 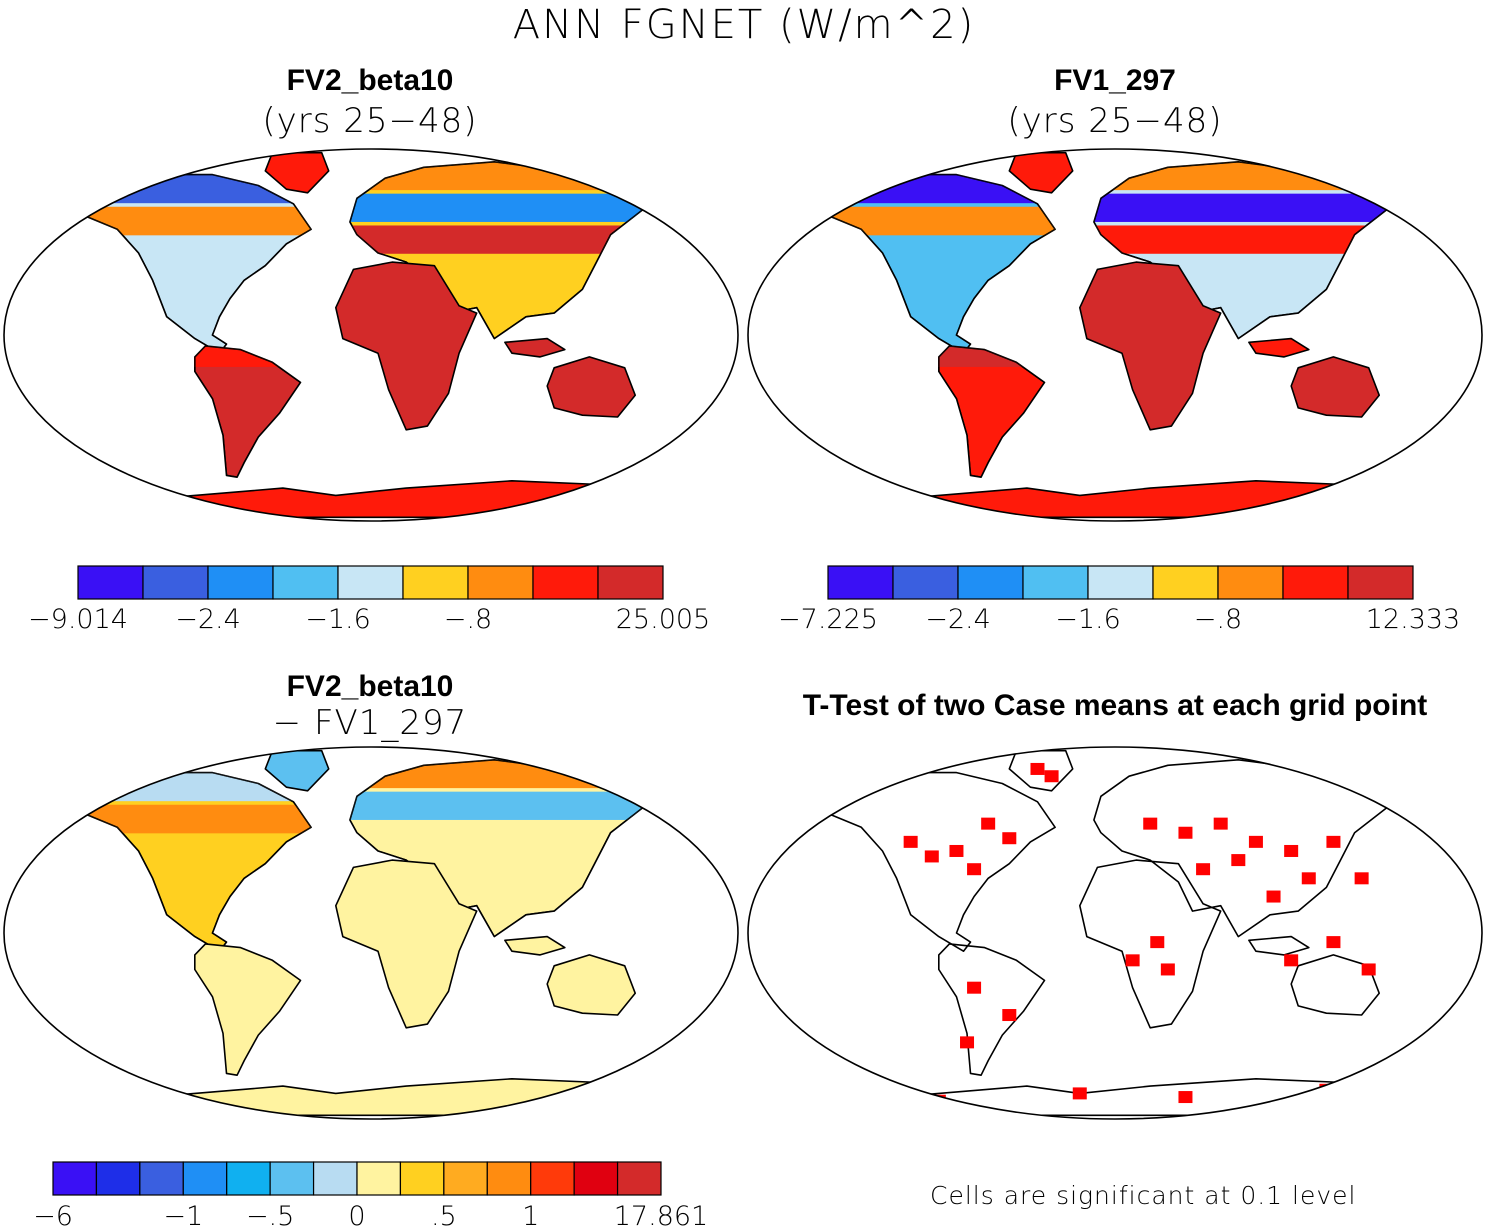 I want to click on panel1-title: FV2_beta10, so click(x=370, y=80).